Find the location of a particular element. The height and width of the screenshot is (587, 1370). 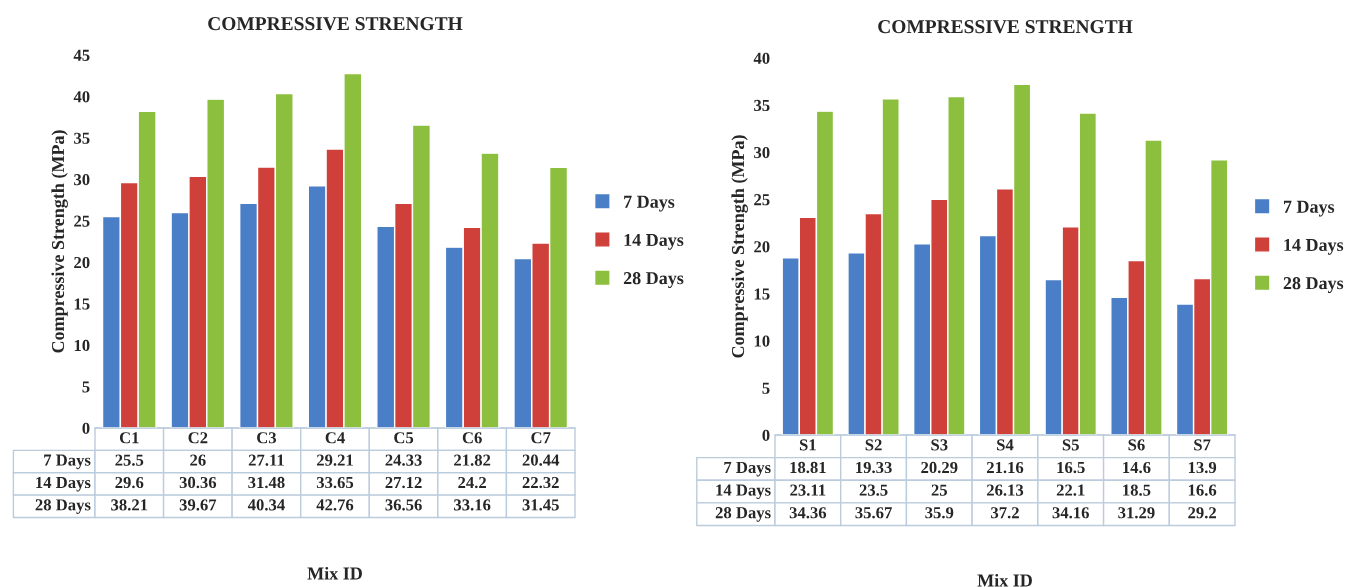

data-label: 24.2 is located at coordinates (472, 482).